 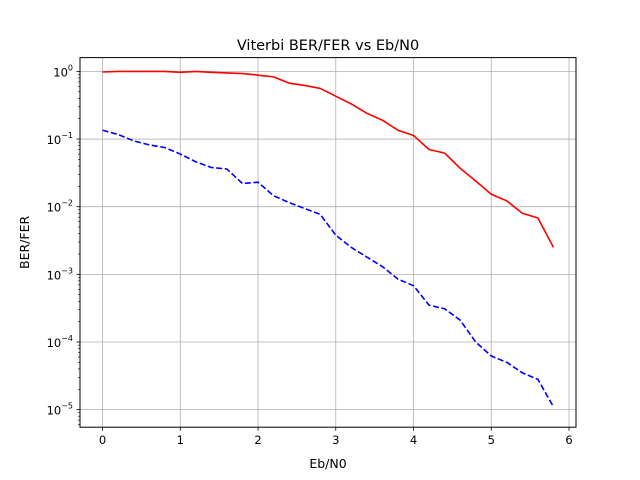 I want to click on y-axis-label: BER/FER, so click(x=24, y=242).